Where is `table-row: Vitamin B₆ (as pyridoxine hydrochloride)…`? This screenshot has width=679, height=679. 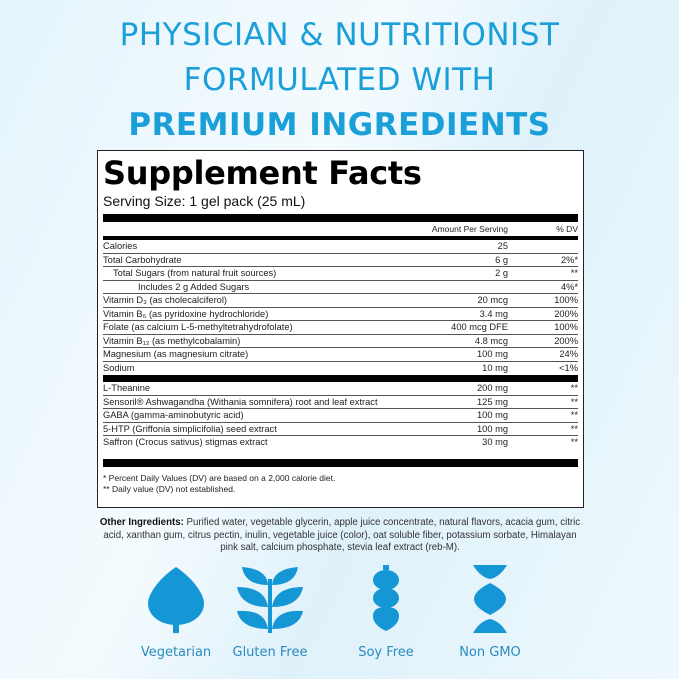
table-row: Vitamin B₆ (as pyridoxine hydrochloride)… is located at coordinates (340, 313).